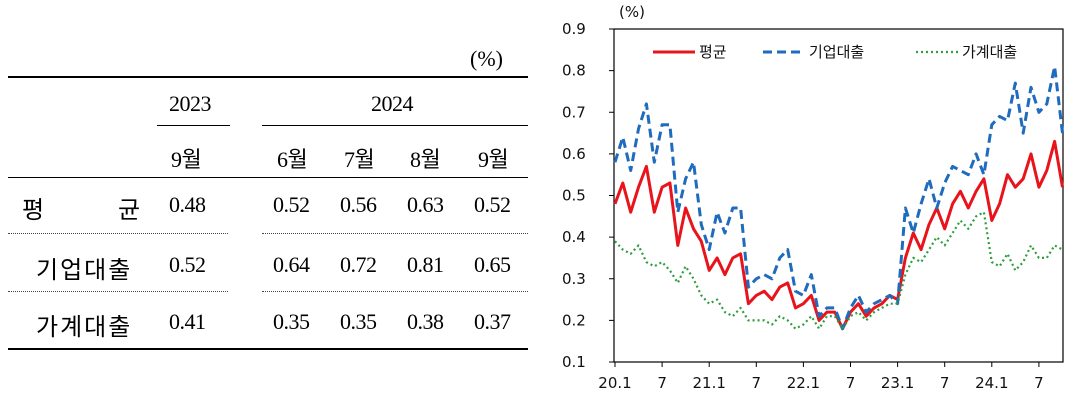  What do you see at coordinates (359, 159) in the screenshot?
I see `month-header: 7월` at bounding box center [359, 159].